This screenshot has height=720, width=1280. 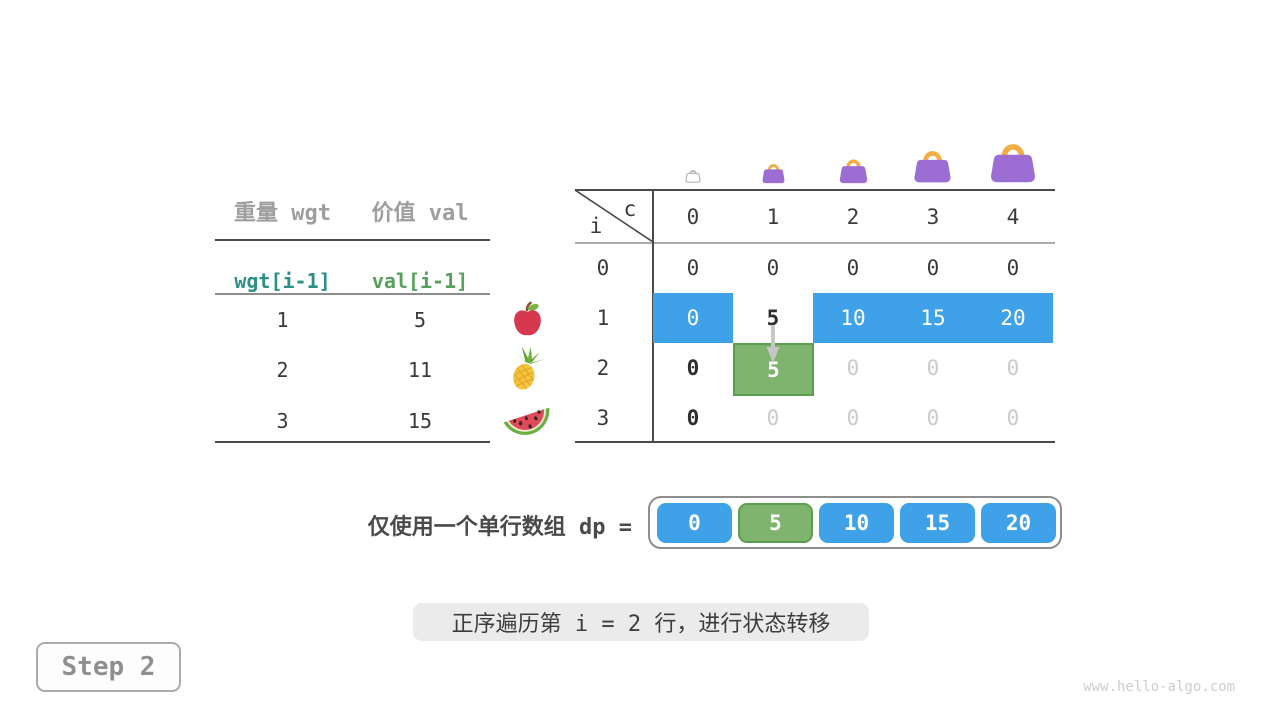 What do you see at coordinates (420, 213) in the screenshot?
I see `items-table-header-value: 价值 val` at bounding box center [420, 213].